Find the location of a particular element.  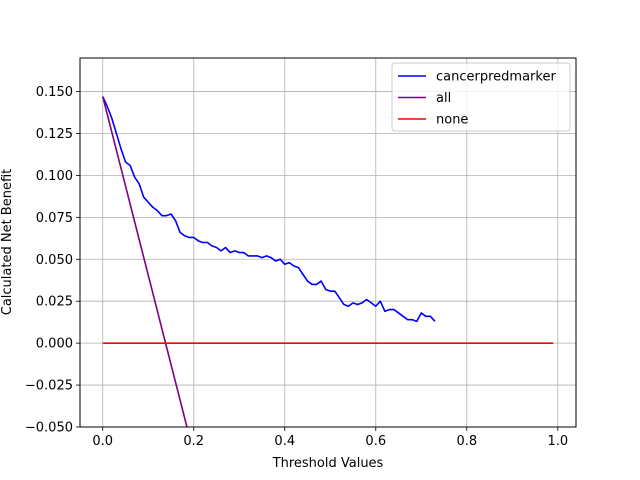

legend-label: cancerpredmarker is located at coordinates (496, 77).